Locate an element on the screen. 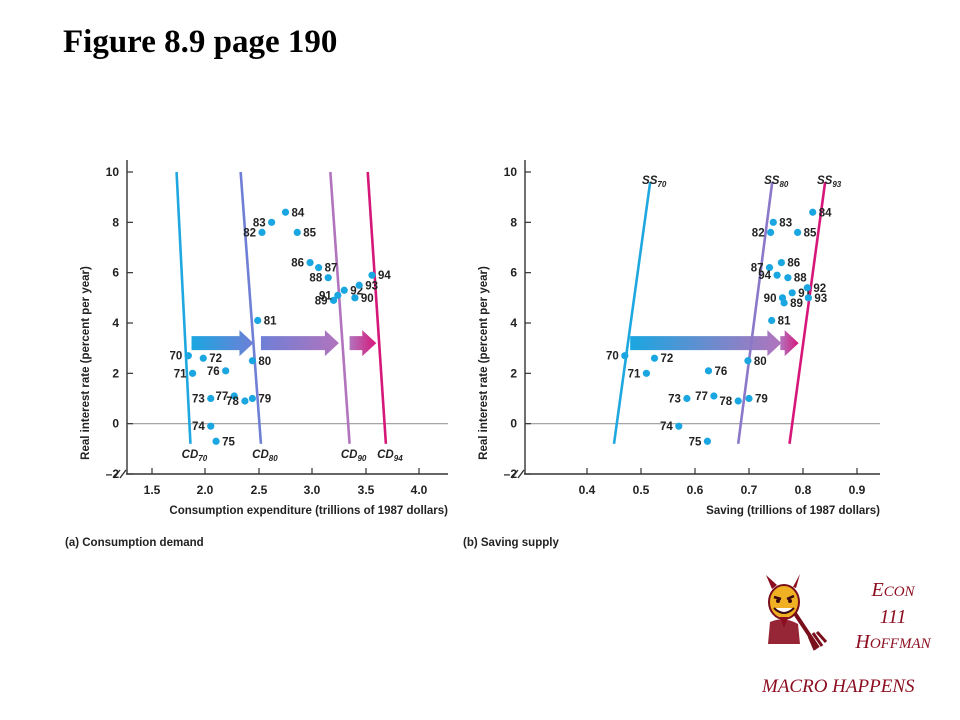 The width and height of the screenshot is (960, 720). y-tick-label: 0 is located at coordinates (513, 424).